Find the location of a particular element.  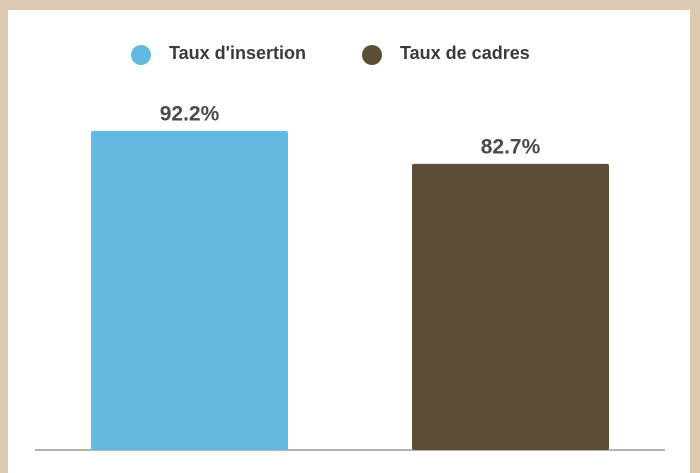

value-label: 92.2% is located at coordinates (190, 114).